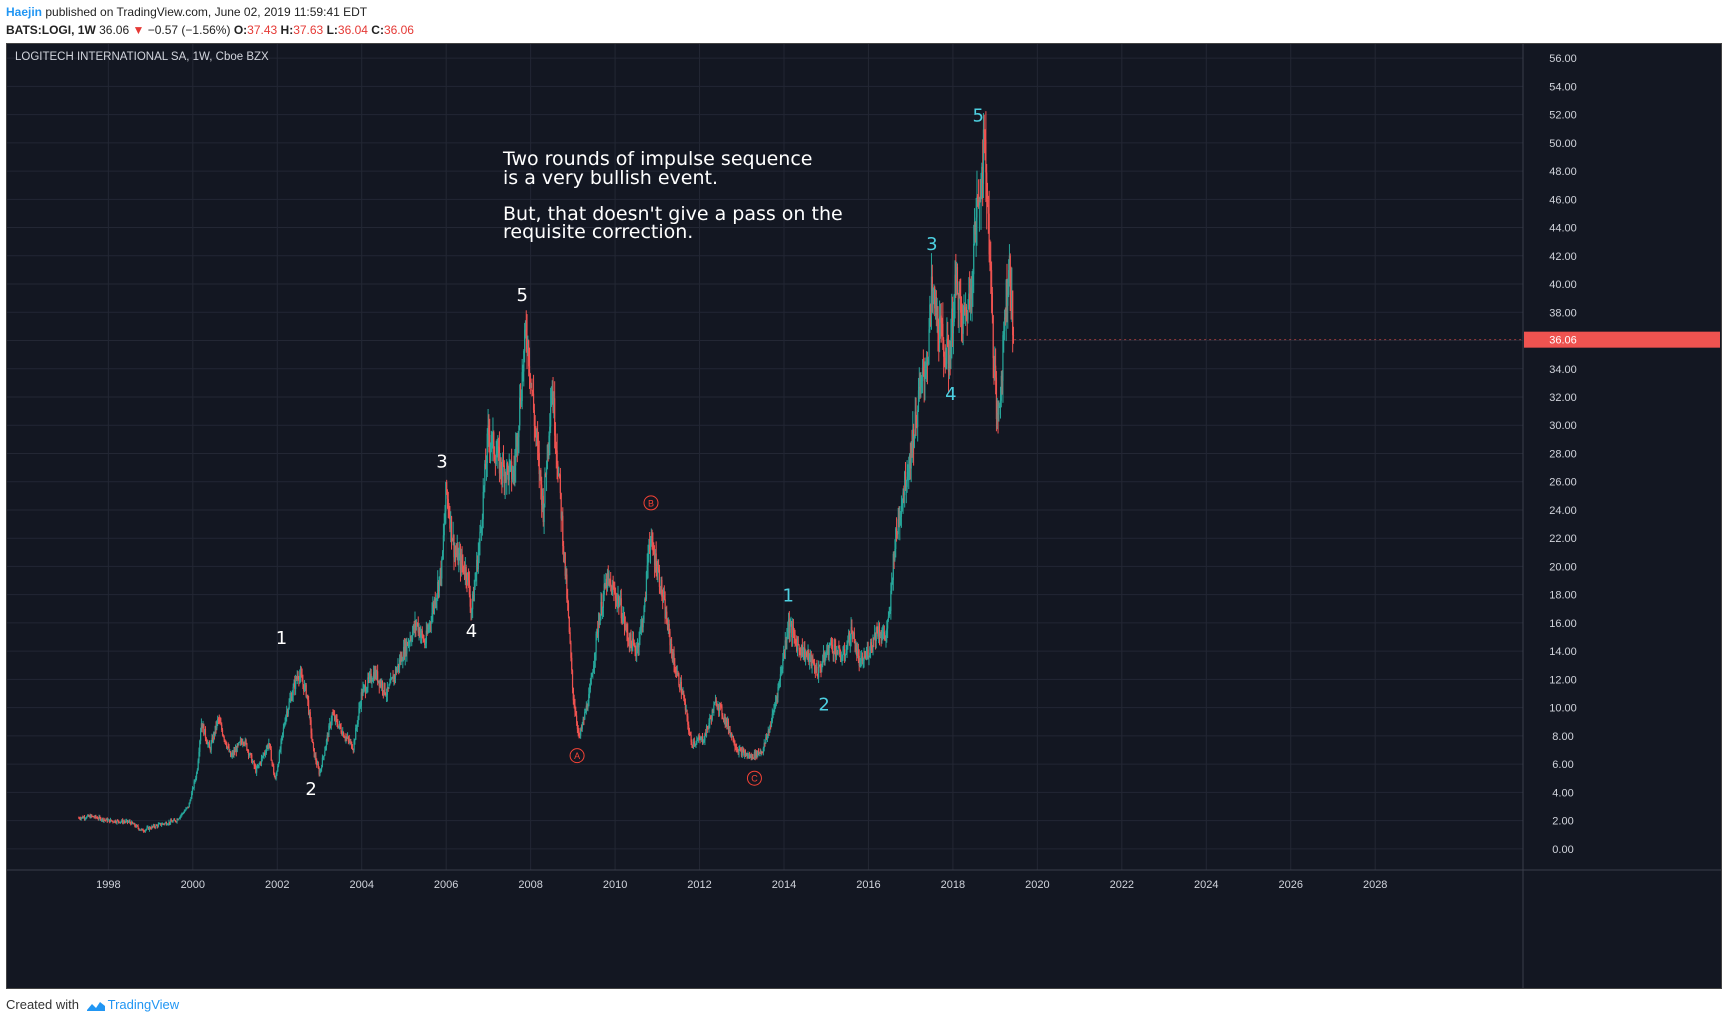 The height and width of the screenshot is (1023, 1726). Describe the element at coordinates (24, 12) in the screenshot. I see `author-link: Haejin` at that location.